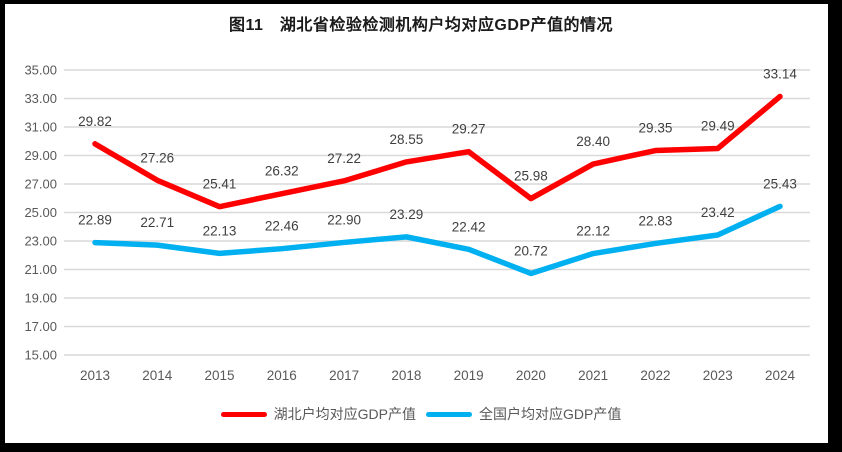 This screenshot has width=842, height=452. I want to click on y-axis-tick: 31.00, so click(40, 127).